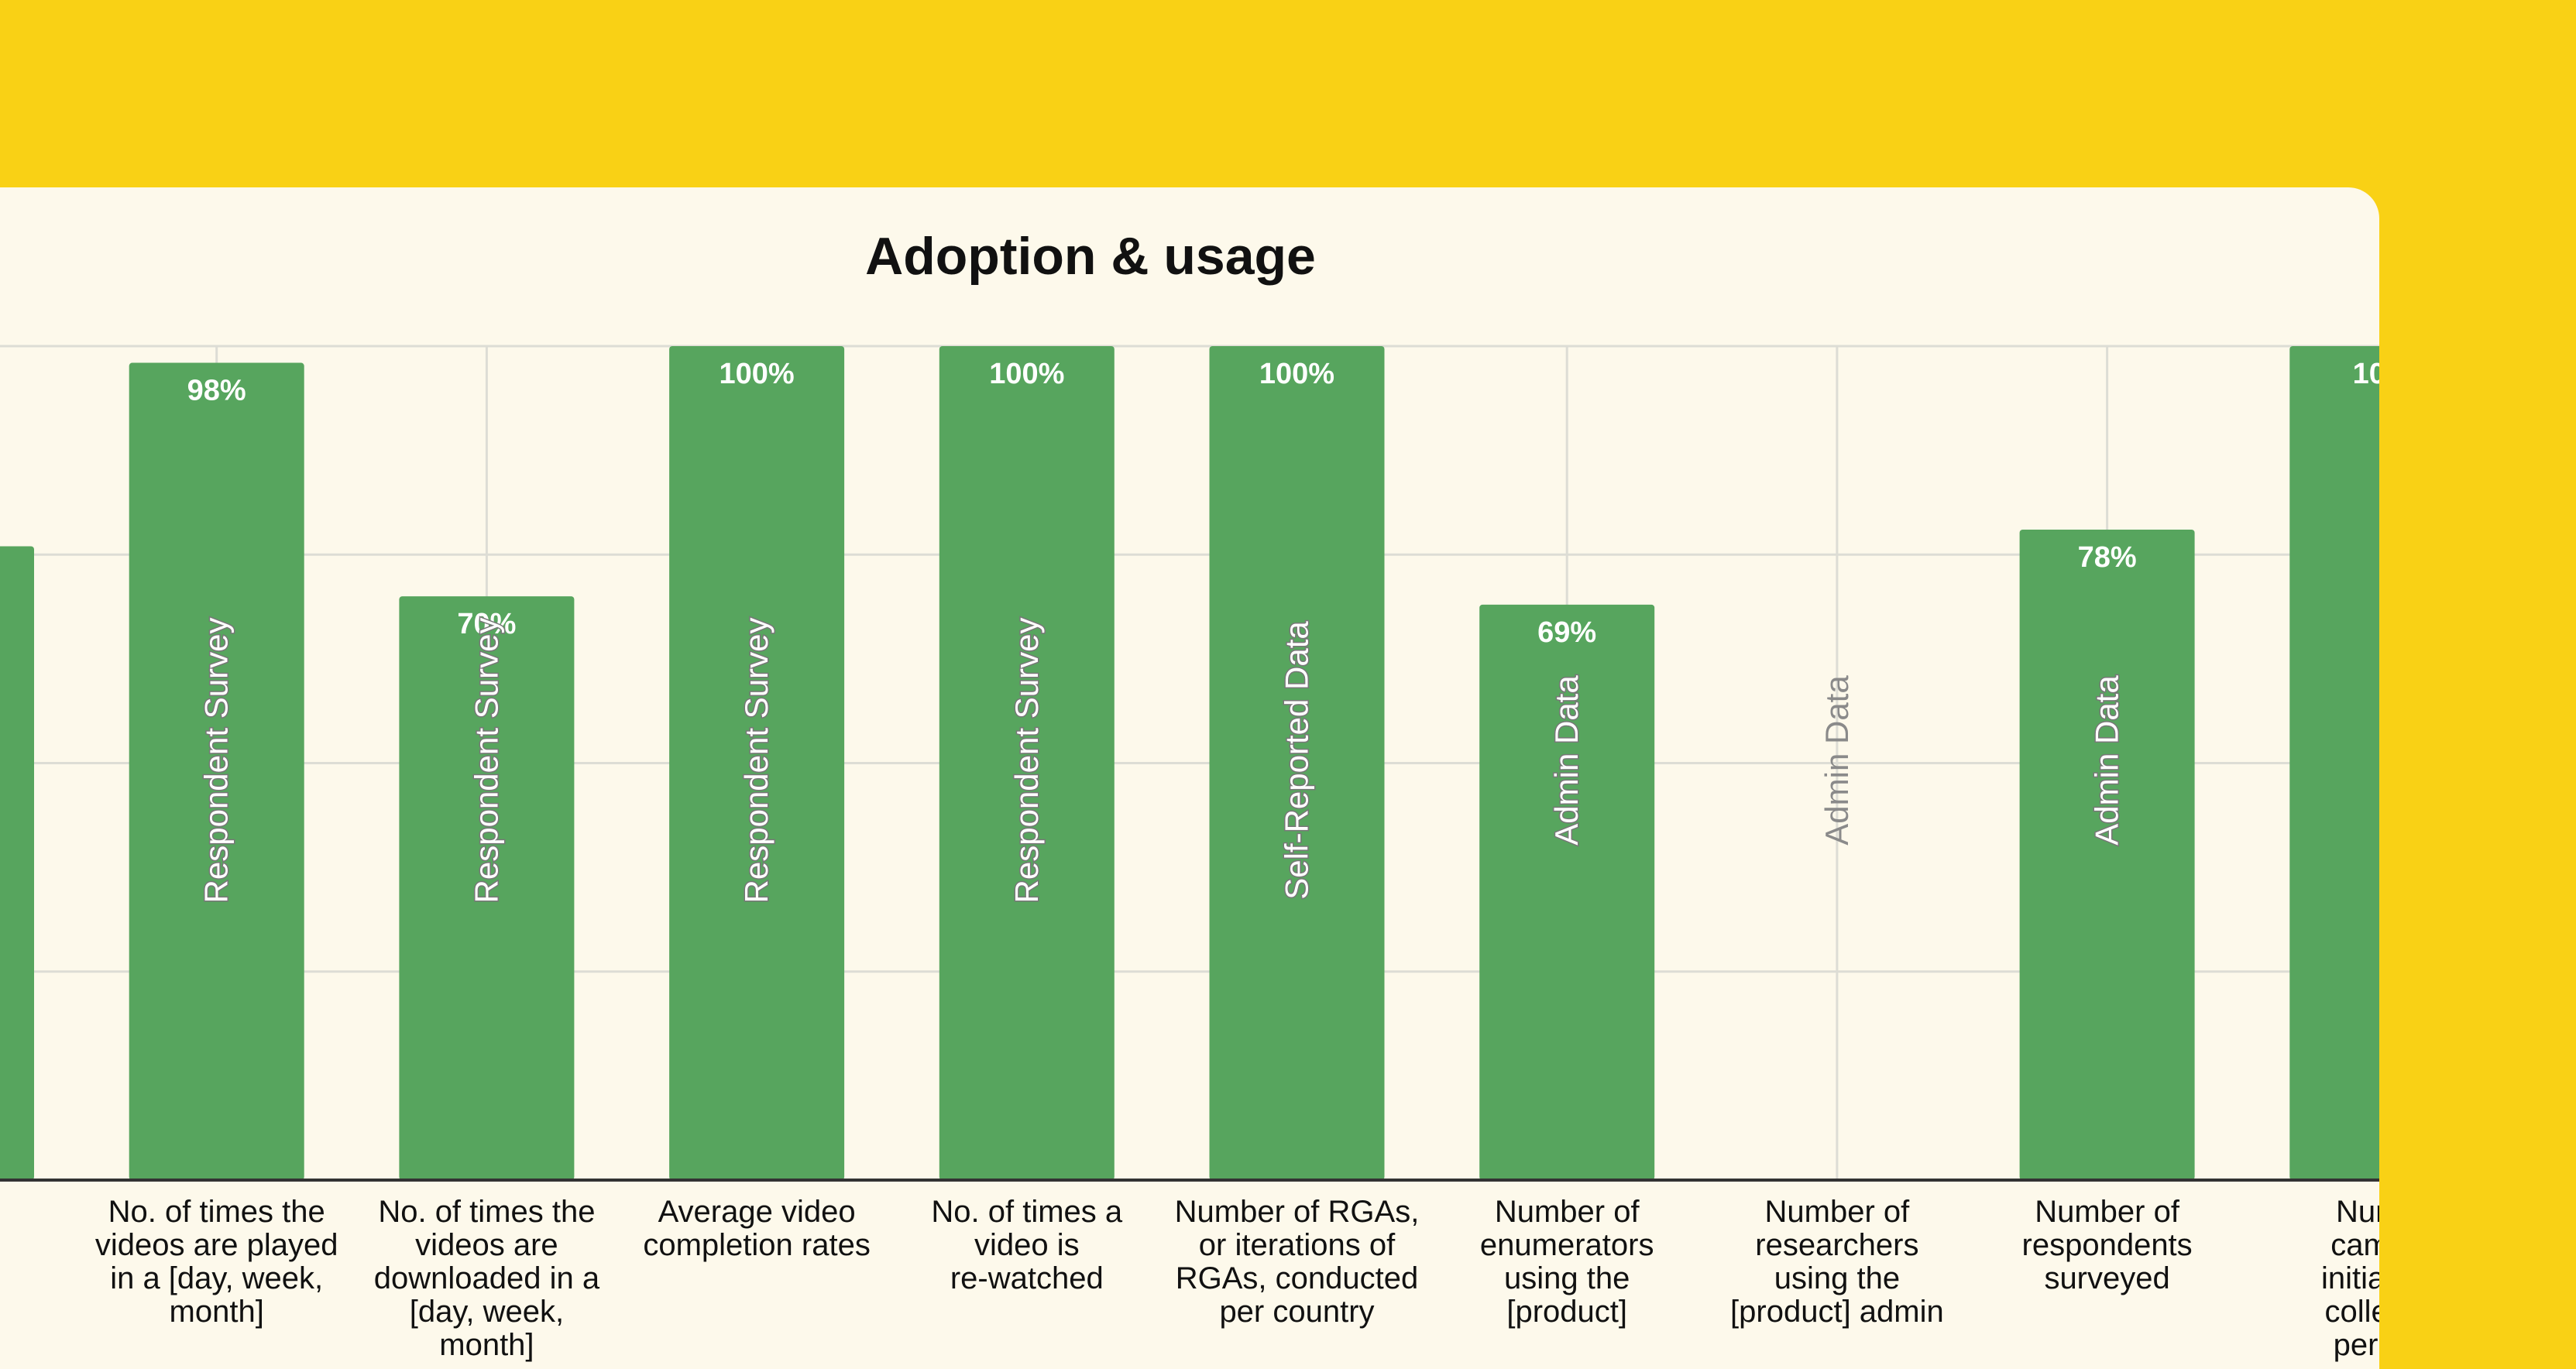 This screenshot has width=2576, height=1369. Describe the element at coordinates (2351, 1312) in the screenshot. I see `x-tick-label-line: collecte` at that location.